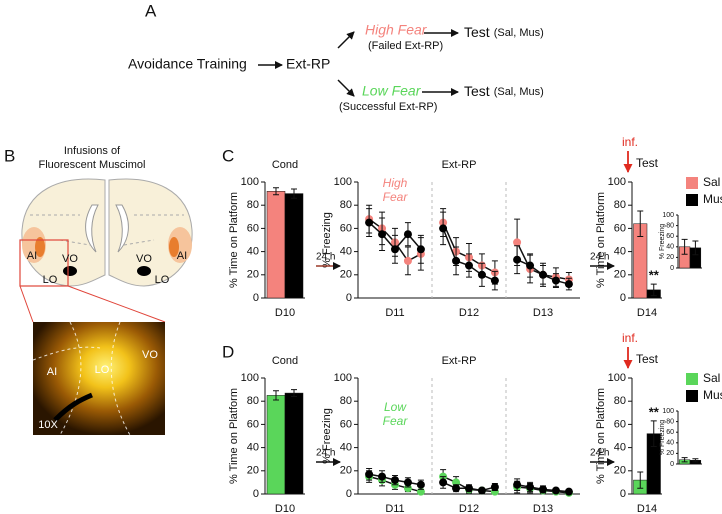 This screenshot has width=722, height=514. I want to click on test-groups: (Sal, Mus), so click(519, 92).